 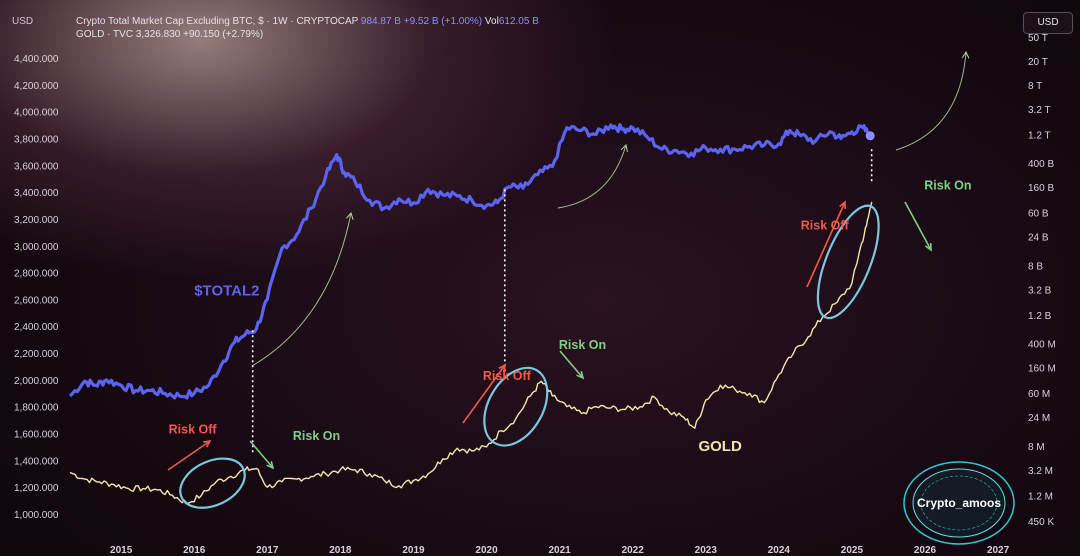 I want to click on legend-line-gold: GOLD · TVC 3,326.830 +90.150 (+2.79%), so click(x=169, y=34).